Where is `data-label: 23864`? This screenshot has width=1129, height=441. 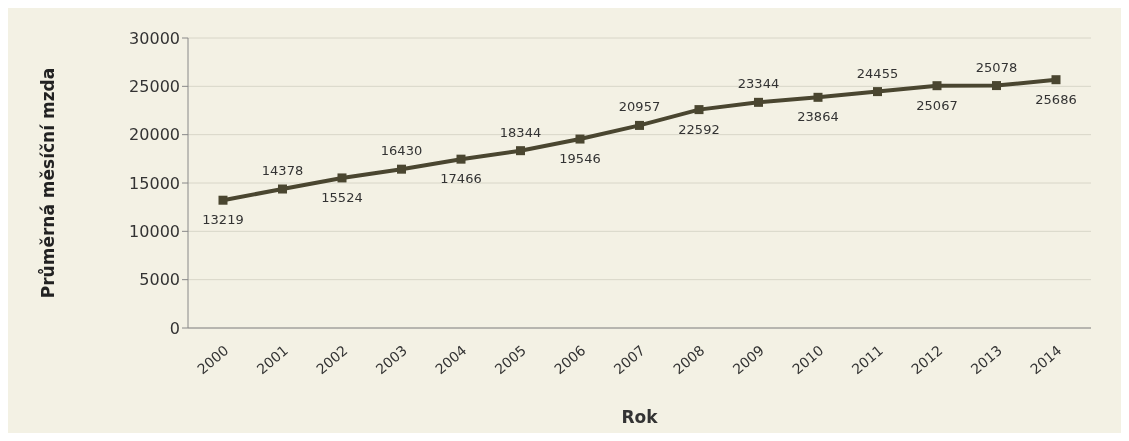
data-label: 23864 is located at coordinates (818, 117).